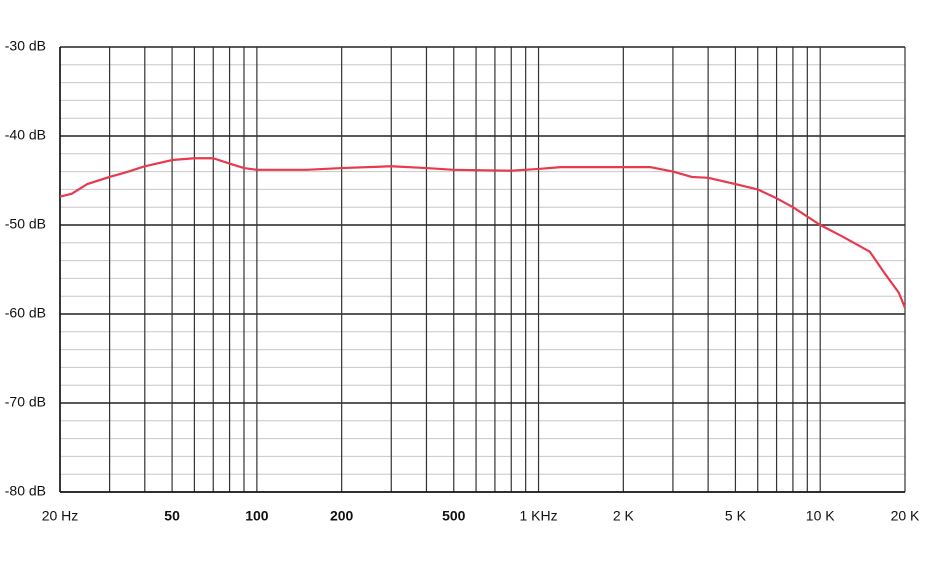 The image size is (925, 574). Describe the element at coordinates (60, 516) in the screenshot. I see `x-tick-label: 20 Hz` at that location.